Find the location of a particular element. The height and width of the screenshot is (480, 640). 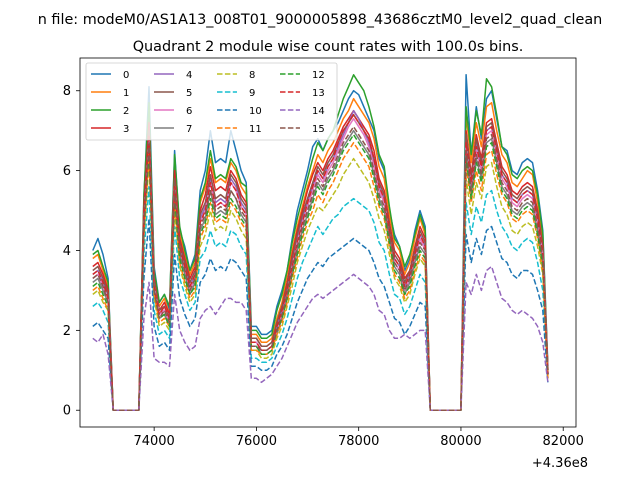

y-tick-label: 0 is located at coordinates (67, 411).